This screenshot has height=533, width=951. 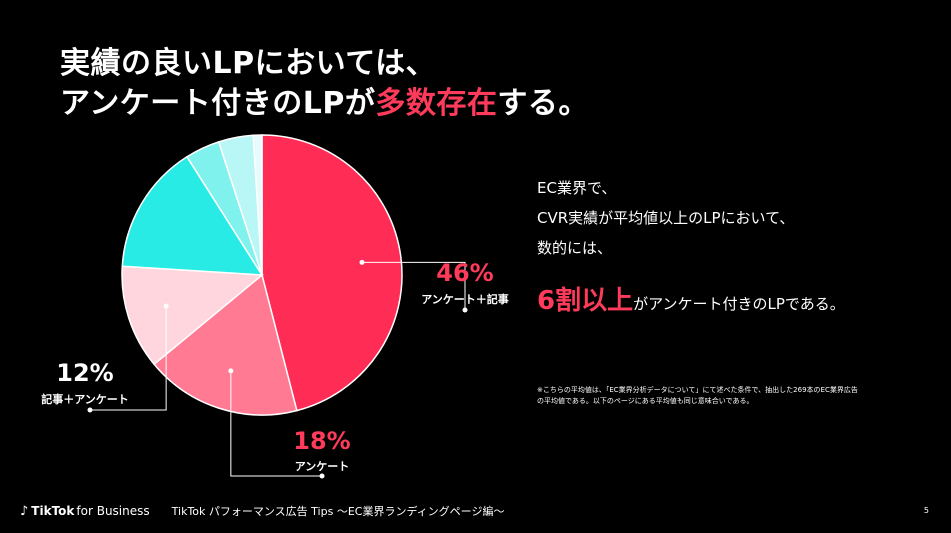 I want to click on body-line-4: 6割以上がアンケート付きのLPである。, so click(x=691, y=298).